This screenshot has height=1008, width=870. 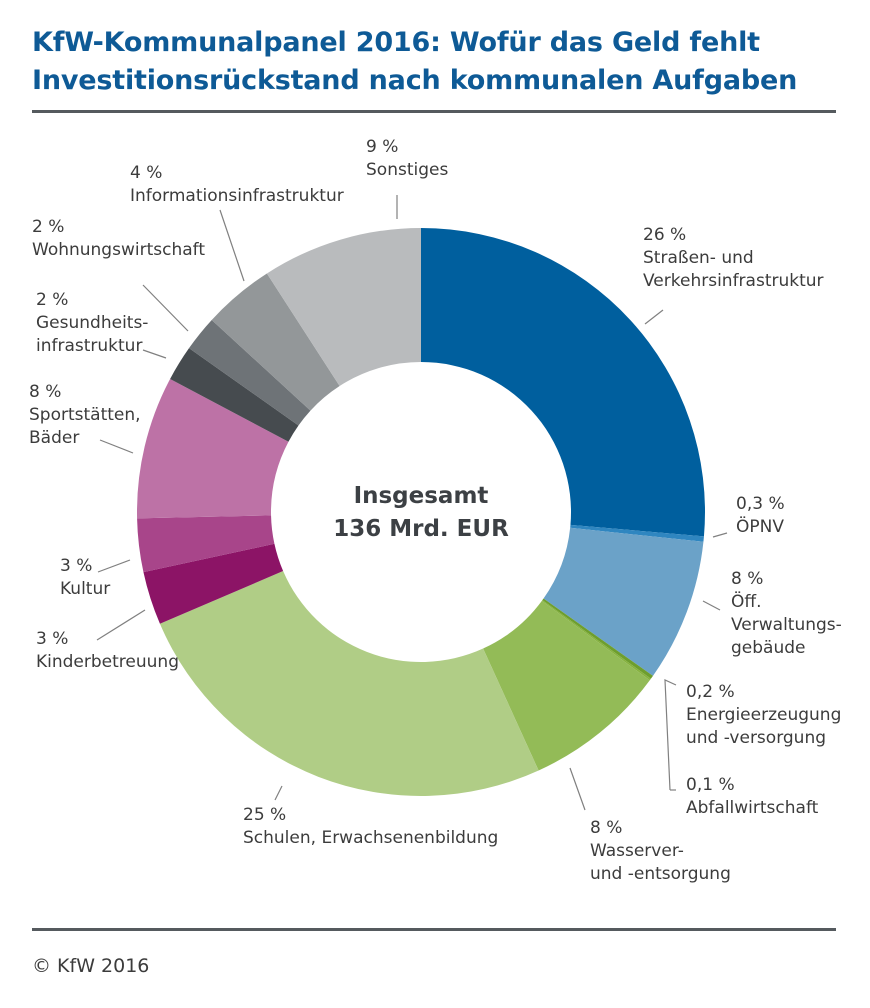 What do you see at coordinates (91, 966) in the screenshot?
I see `copyright-notice: © KfW 2016` at bounding box center [91, 966].